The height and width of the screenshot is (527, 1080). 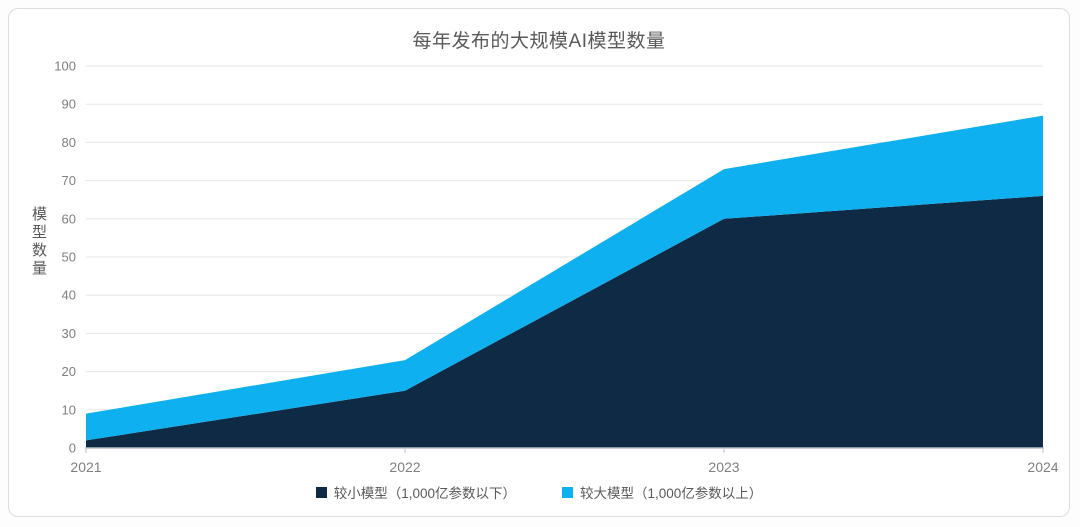 I want to click on y-tick-label: 20, so click(x=69, y=371).